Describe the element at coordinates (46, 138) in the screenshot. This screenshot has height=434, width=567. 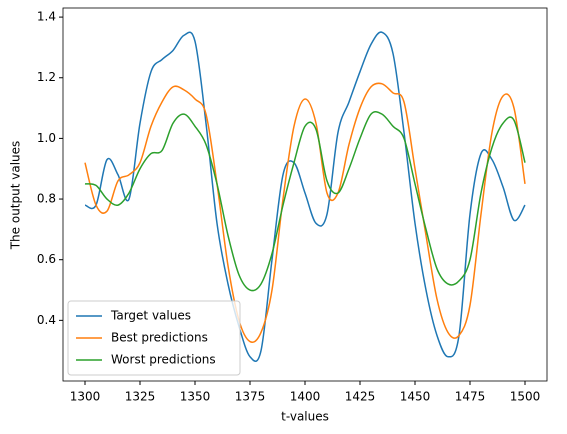
I see `y-tick-label: 1.0` at that location.